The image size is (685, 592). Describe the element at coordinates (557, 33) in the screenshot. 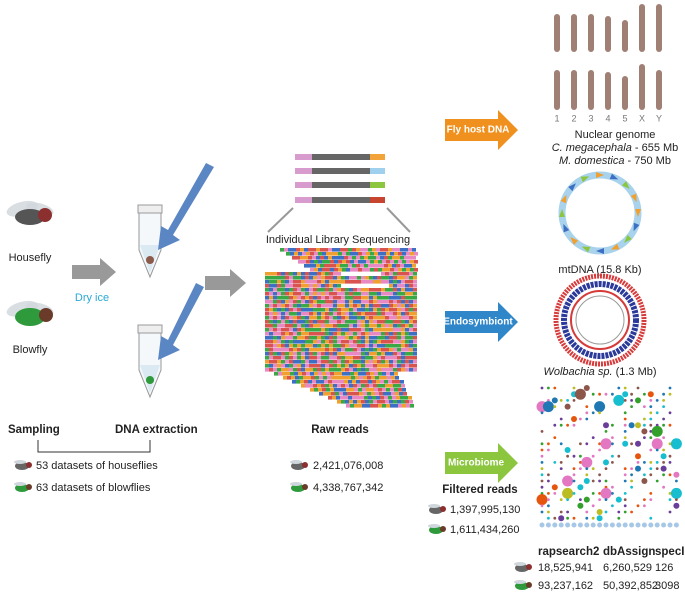

I see `chromosome` at that location.